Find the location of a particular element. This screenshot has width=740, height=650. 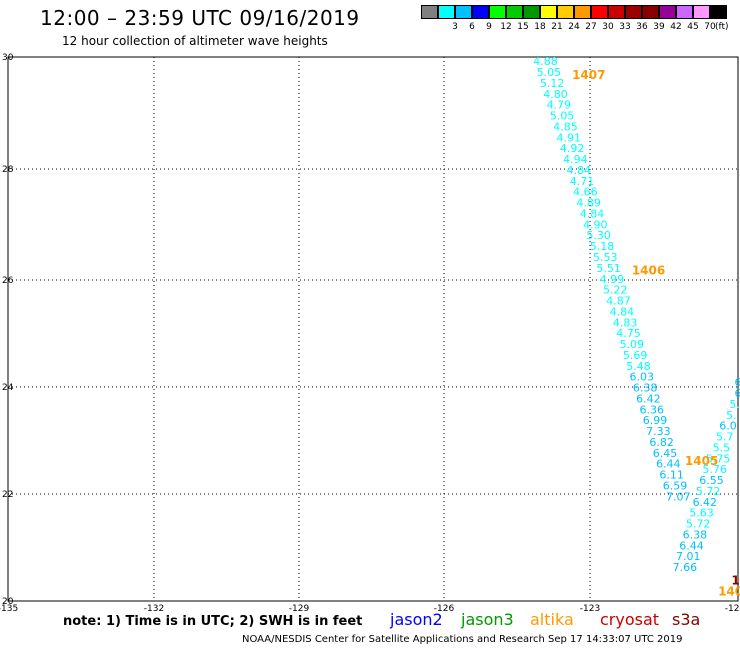

legend-swatch-label: 15 is located at coordinates (523, 27).